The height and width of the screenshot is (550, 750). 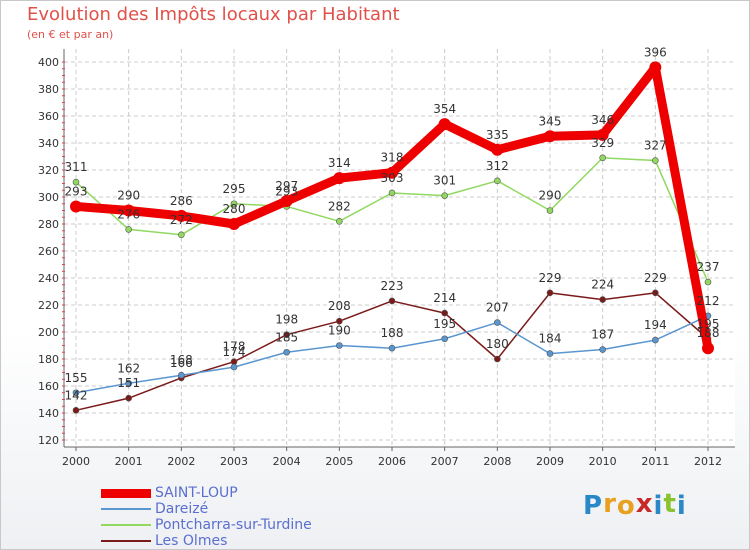 What do you see at coordinates (670, 504) in the screenshot?
I see `logo-letter: t` at bounding box center [670, 504].